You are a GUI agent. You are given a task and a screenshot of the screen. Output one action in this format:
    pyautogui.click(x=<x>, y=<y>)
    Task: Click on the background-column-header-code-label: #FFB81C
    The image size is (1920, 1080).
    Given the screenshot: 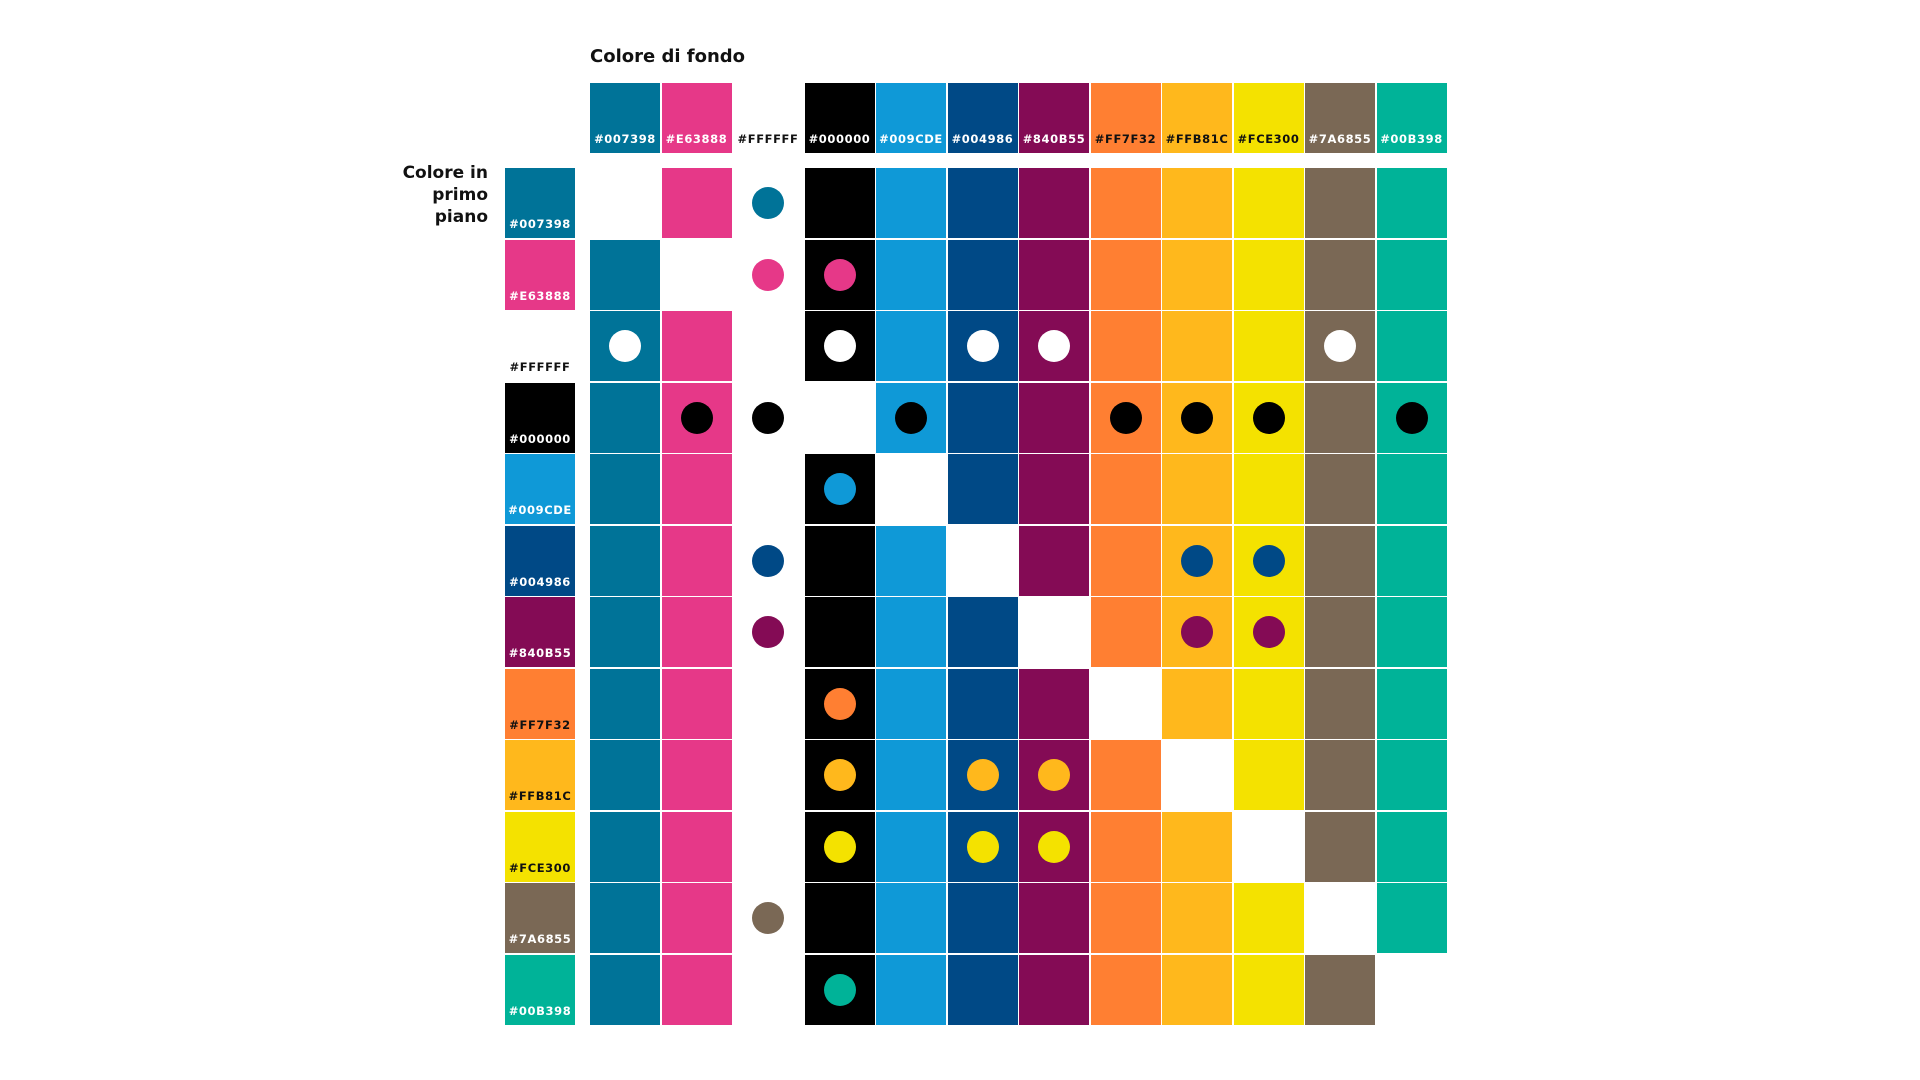 What is the action you would take?
    pyautogui.click(x=1197, y=139)
    